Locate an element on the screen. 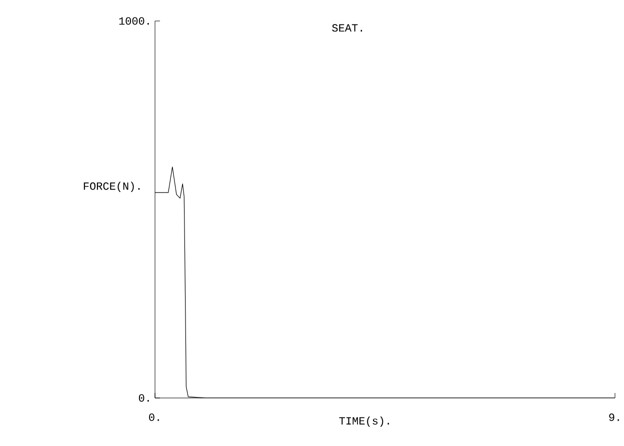  x-tick-label: 9. is located at coordinates (614, 417).